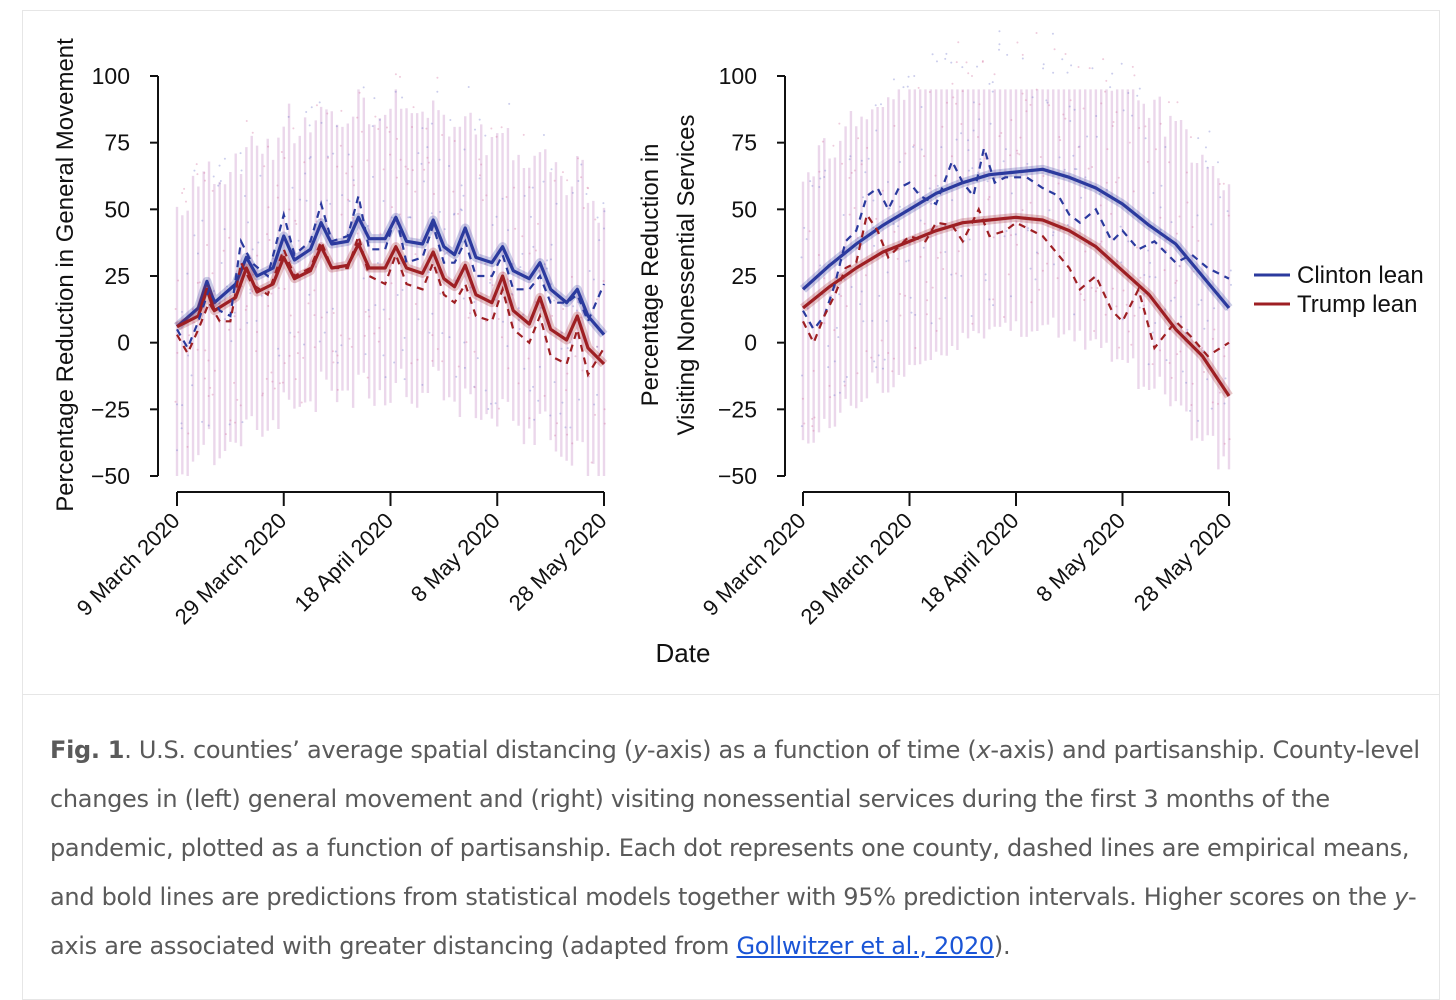 This screenshot has height=1000, width=1456. I want to click on y-tick-label: 100, so click(738, 76).